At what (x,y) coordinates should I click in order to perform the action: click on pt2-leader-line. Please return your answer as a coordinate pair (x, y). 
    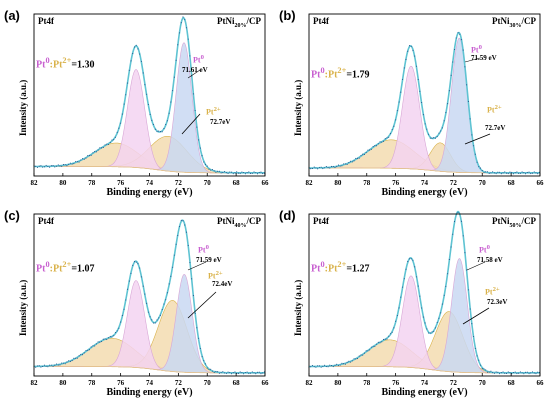
    Looking at the image, I should click on (191, 124).